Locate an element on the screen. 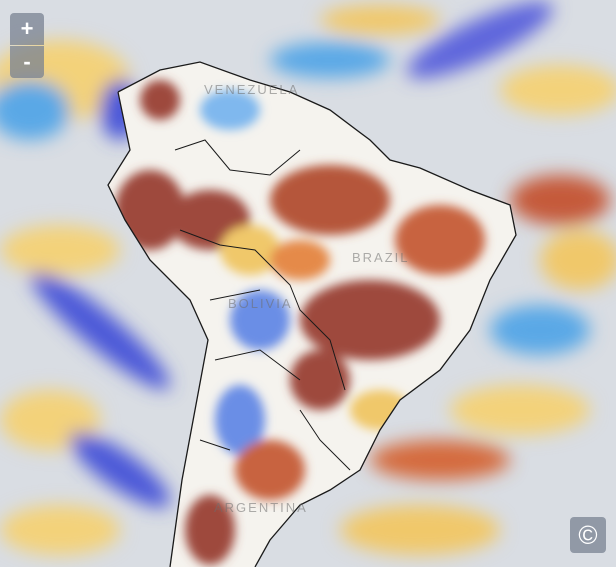 The width and height of the screenshot is (616, 567). country-label: VENEZUELA is located at coordinates (252, 89).